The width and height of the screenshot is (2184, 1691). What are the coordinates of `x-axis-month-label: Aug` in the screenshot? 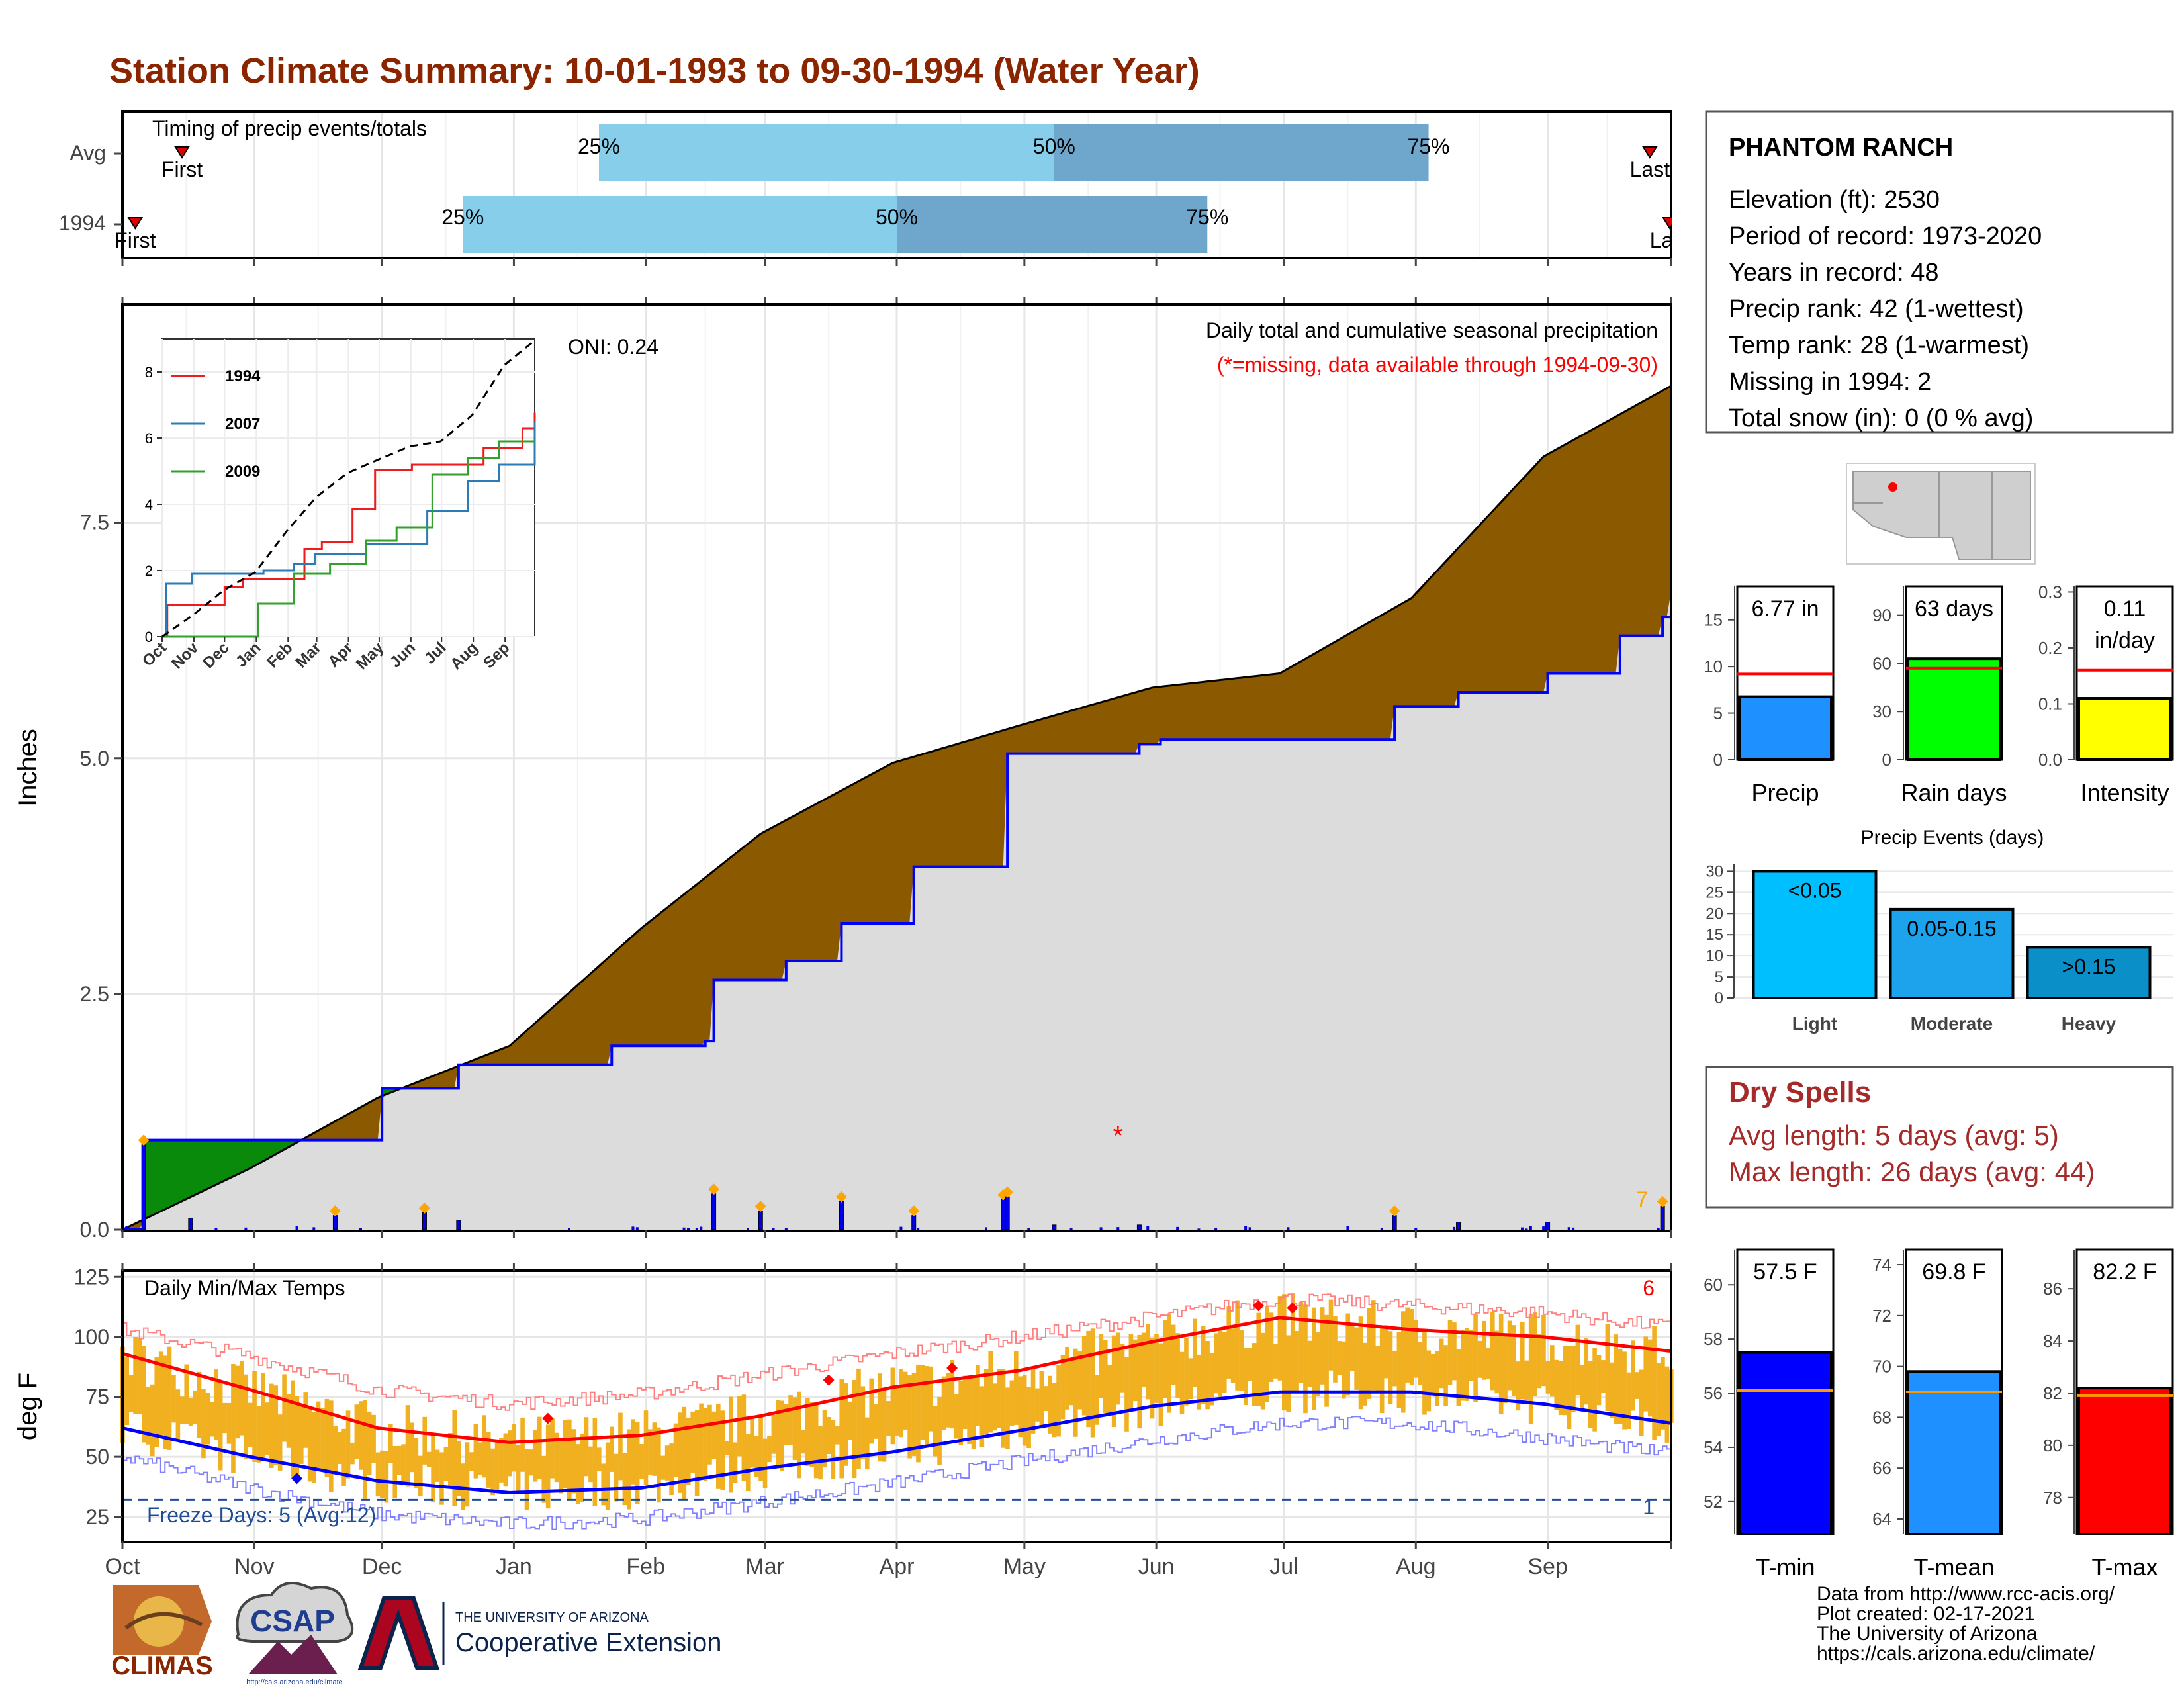 It's located at (1416, 1567).